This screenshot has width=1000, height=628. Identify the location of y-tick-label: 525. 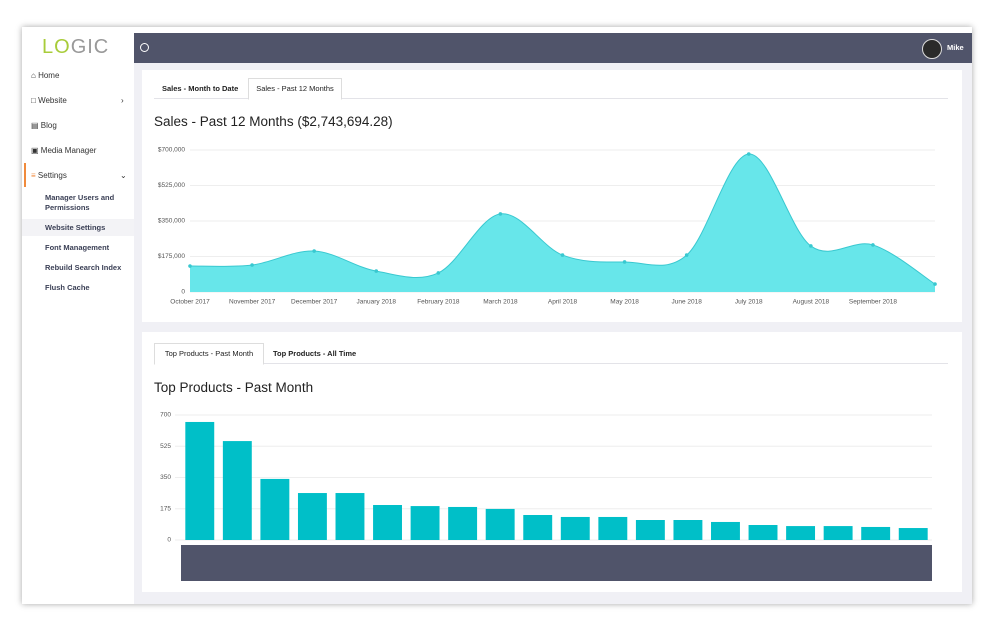
(165, 446).